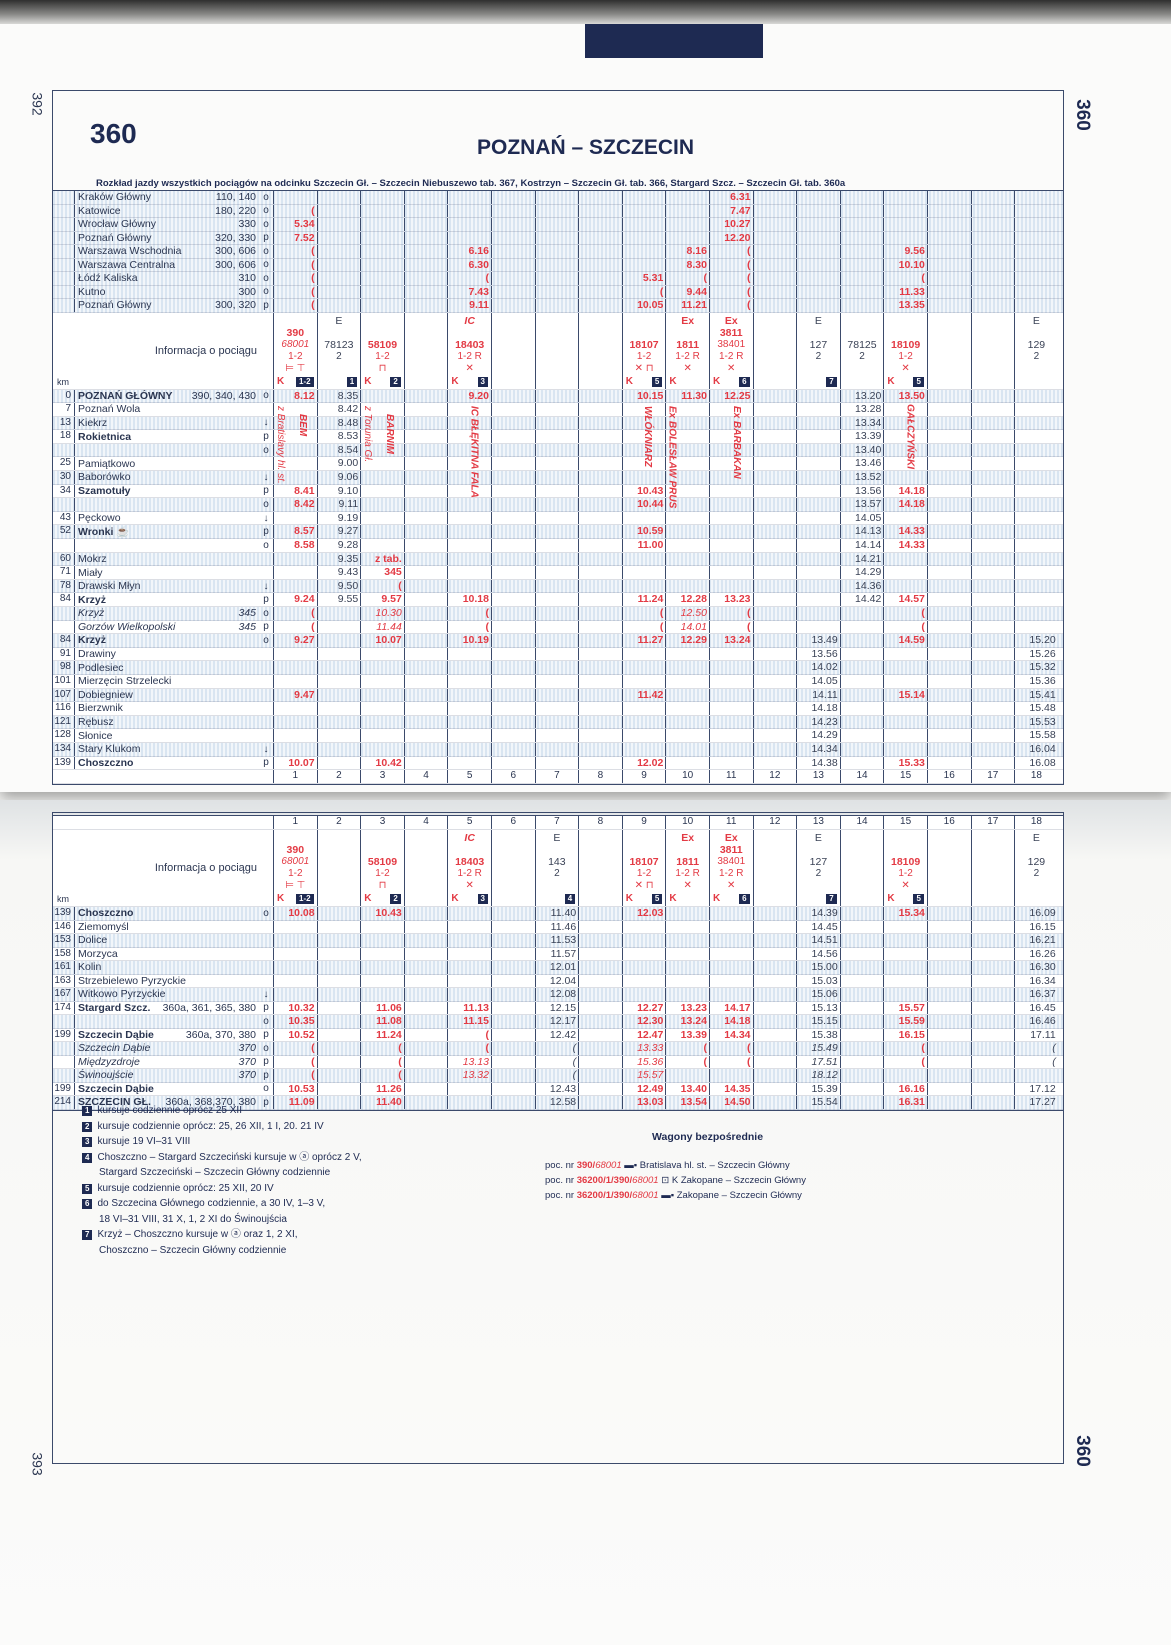  Describe the element at coordinates (266, 224) in the screenshot. I see `arr-dep-mark: o` at that location.